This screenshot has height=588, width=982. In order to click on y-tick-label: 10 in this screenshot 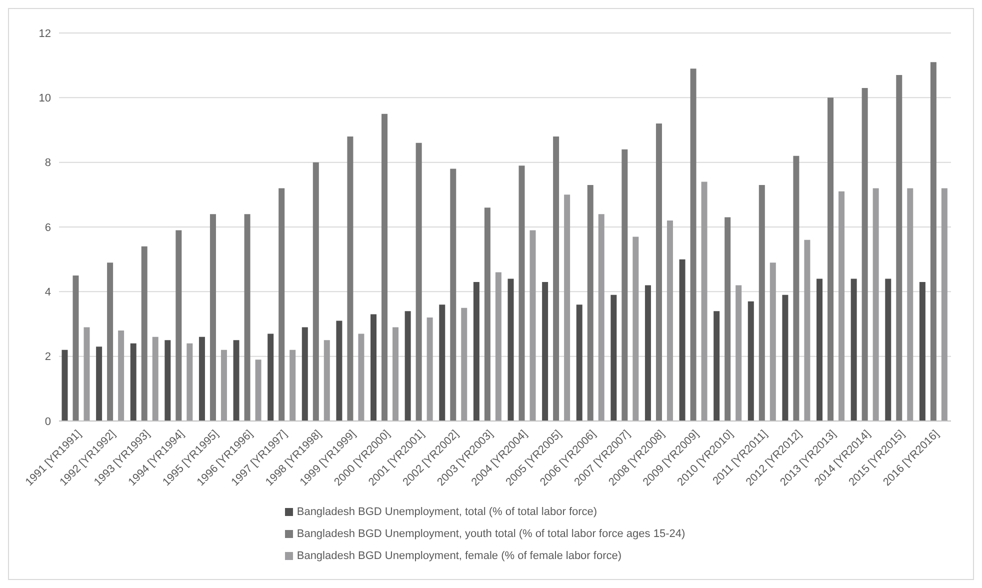, I will do `click(44, 98)`.